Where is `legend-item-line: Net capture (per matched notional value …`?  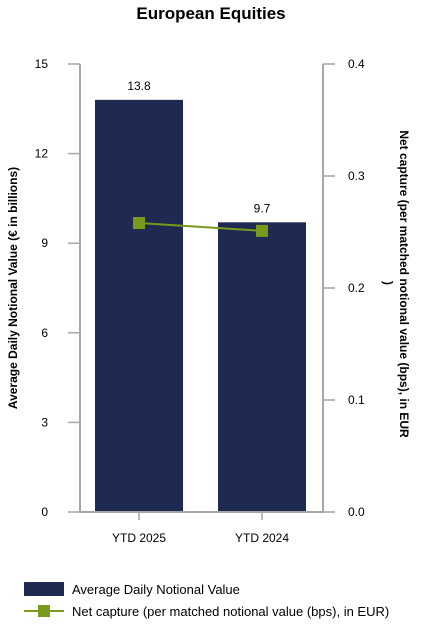 legend-item-line: Net capture (per matched notional value … is located at coordinates (206, 611).